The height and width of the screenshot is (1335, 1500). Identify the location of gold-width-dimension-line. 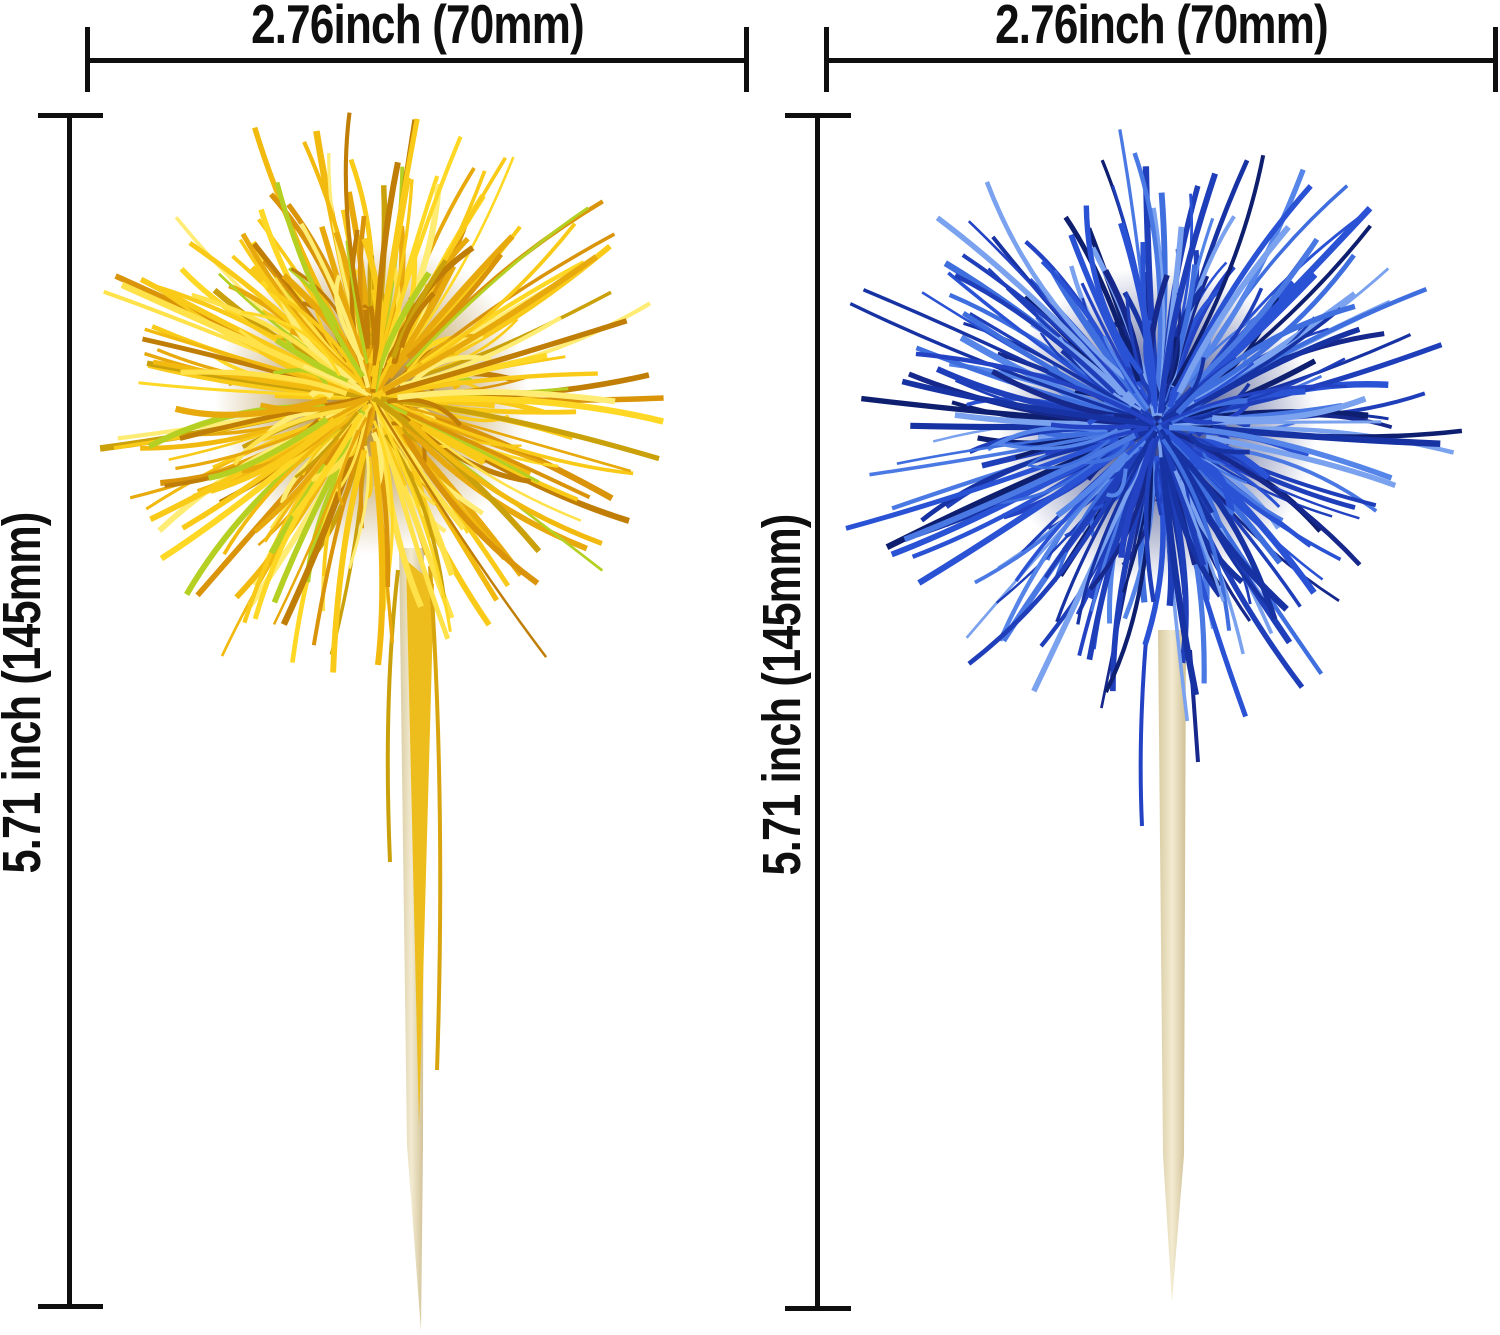
(417, 60).